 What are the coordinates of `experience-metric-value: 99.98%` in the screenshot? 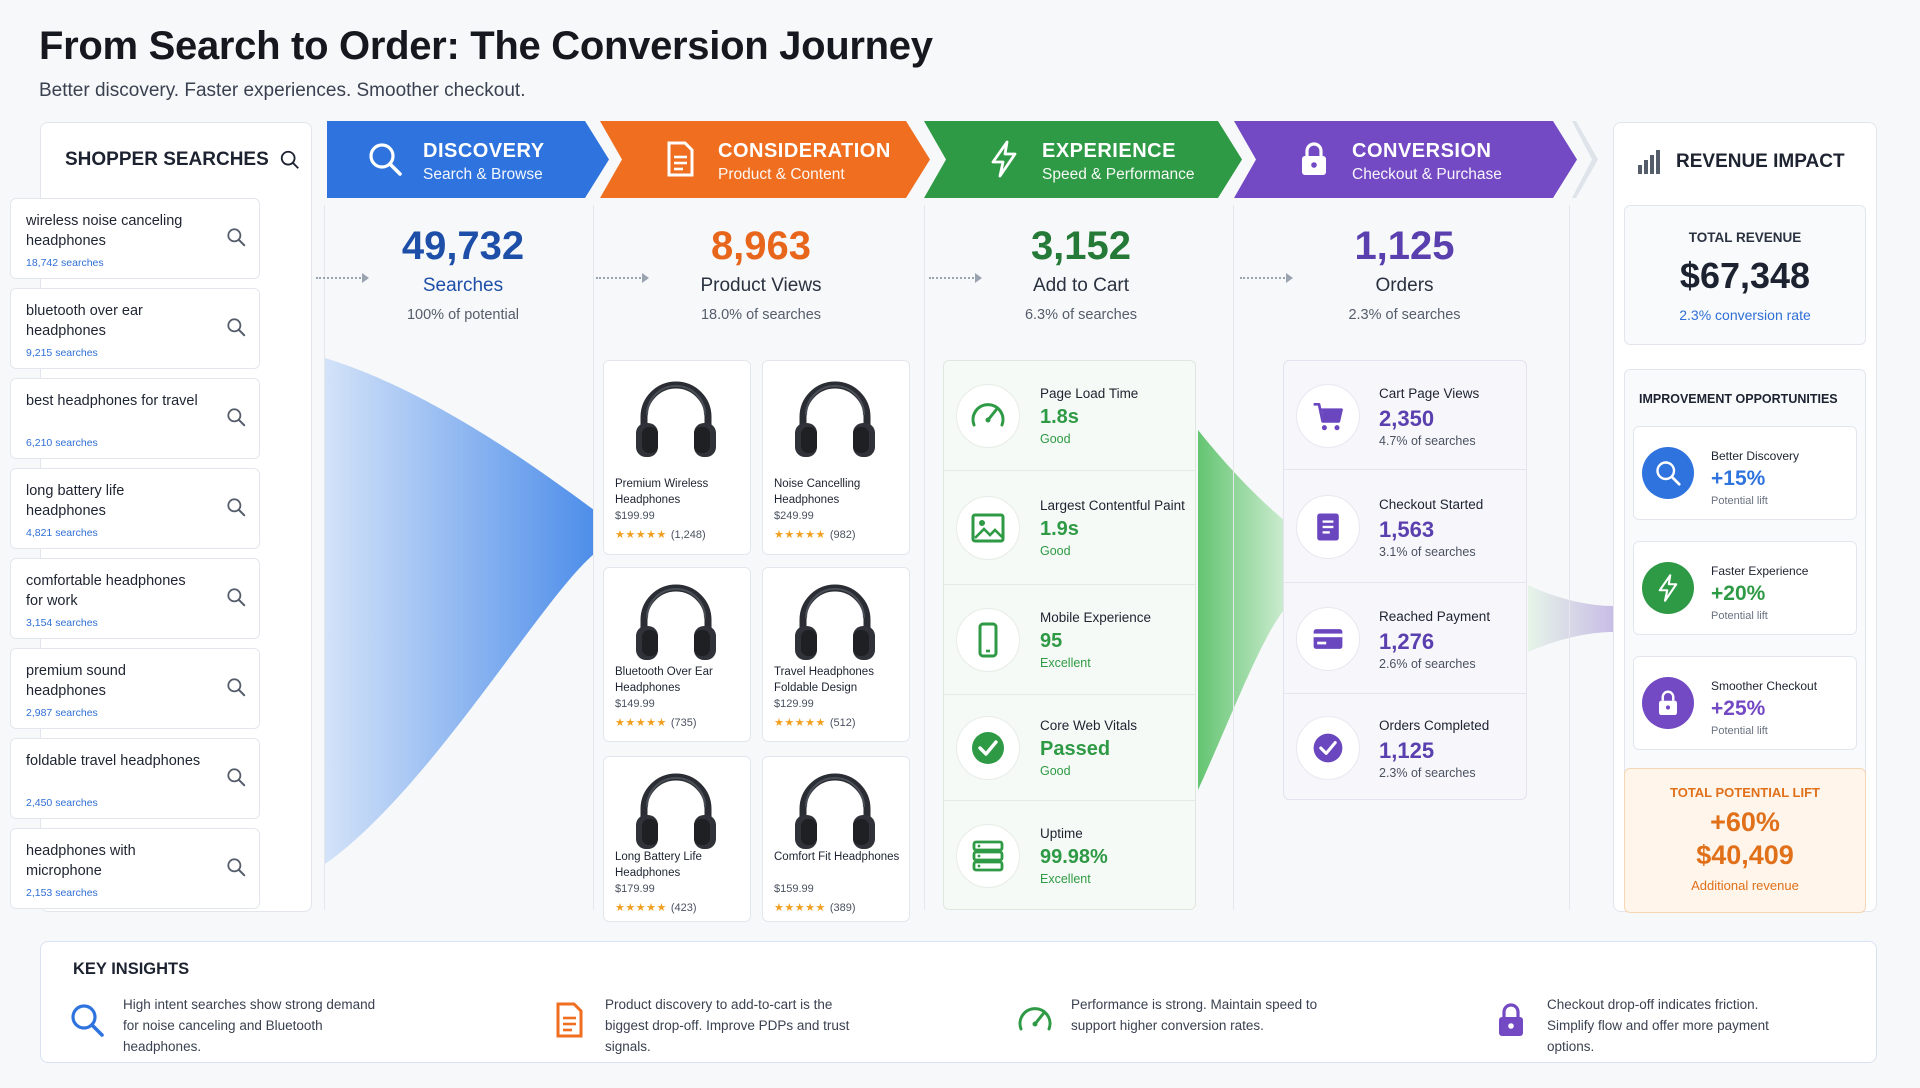 It's located at (1074, 857).